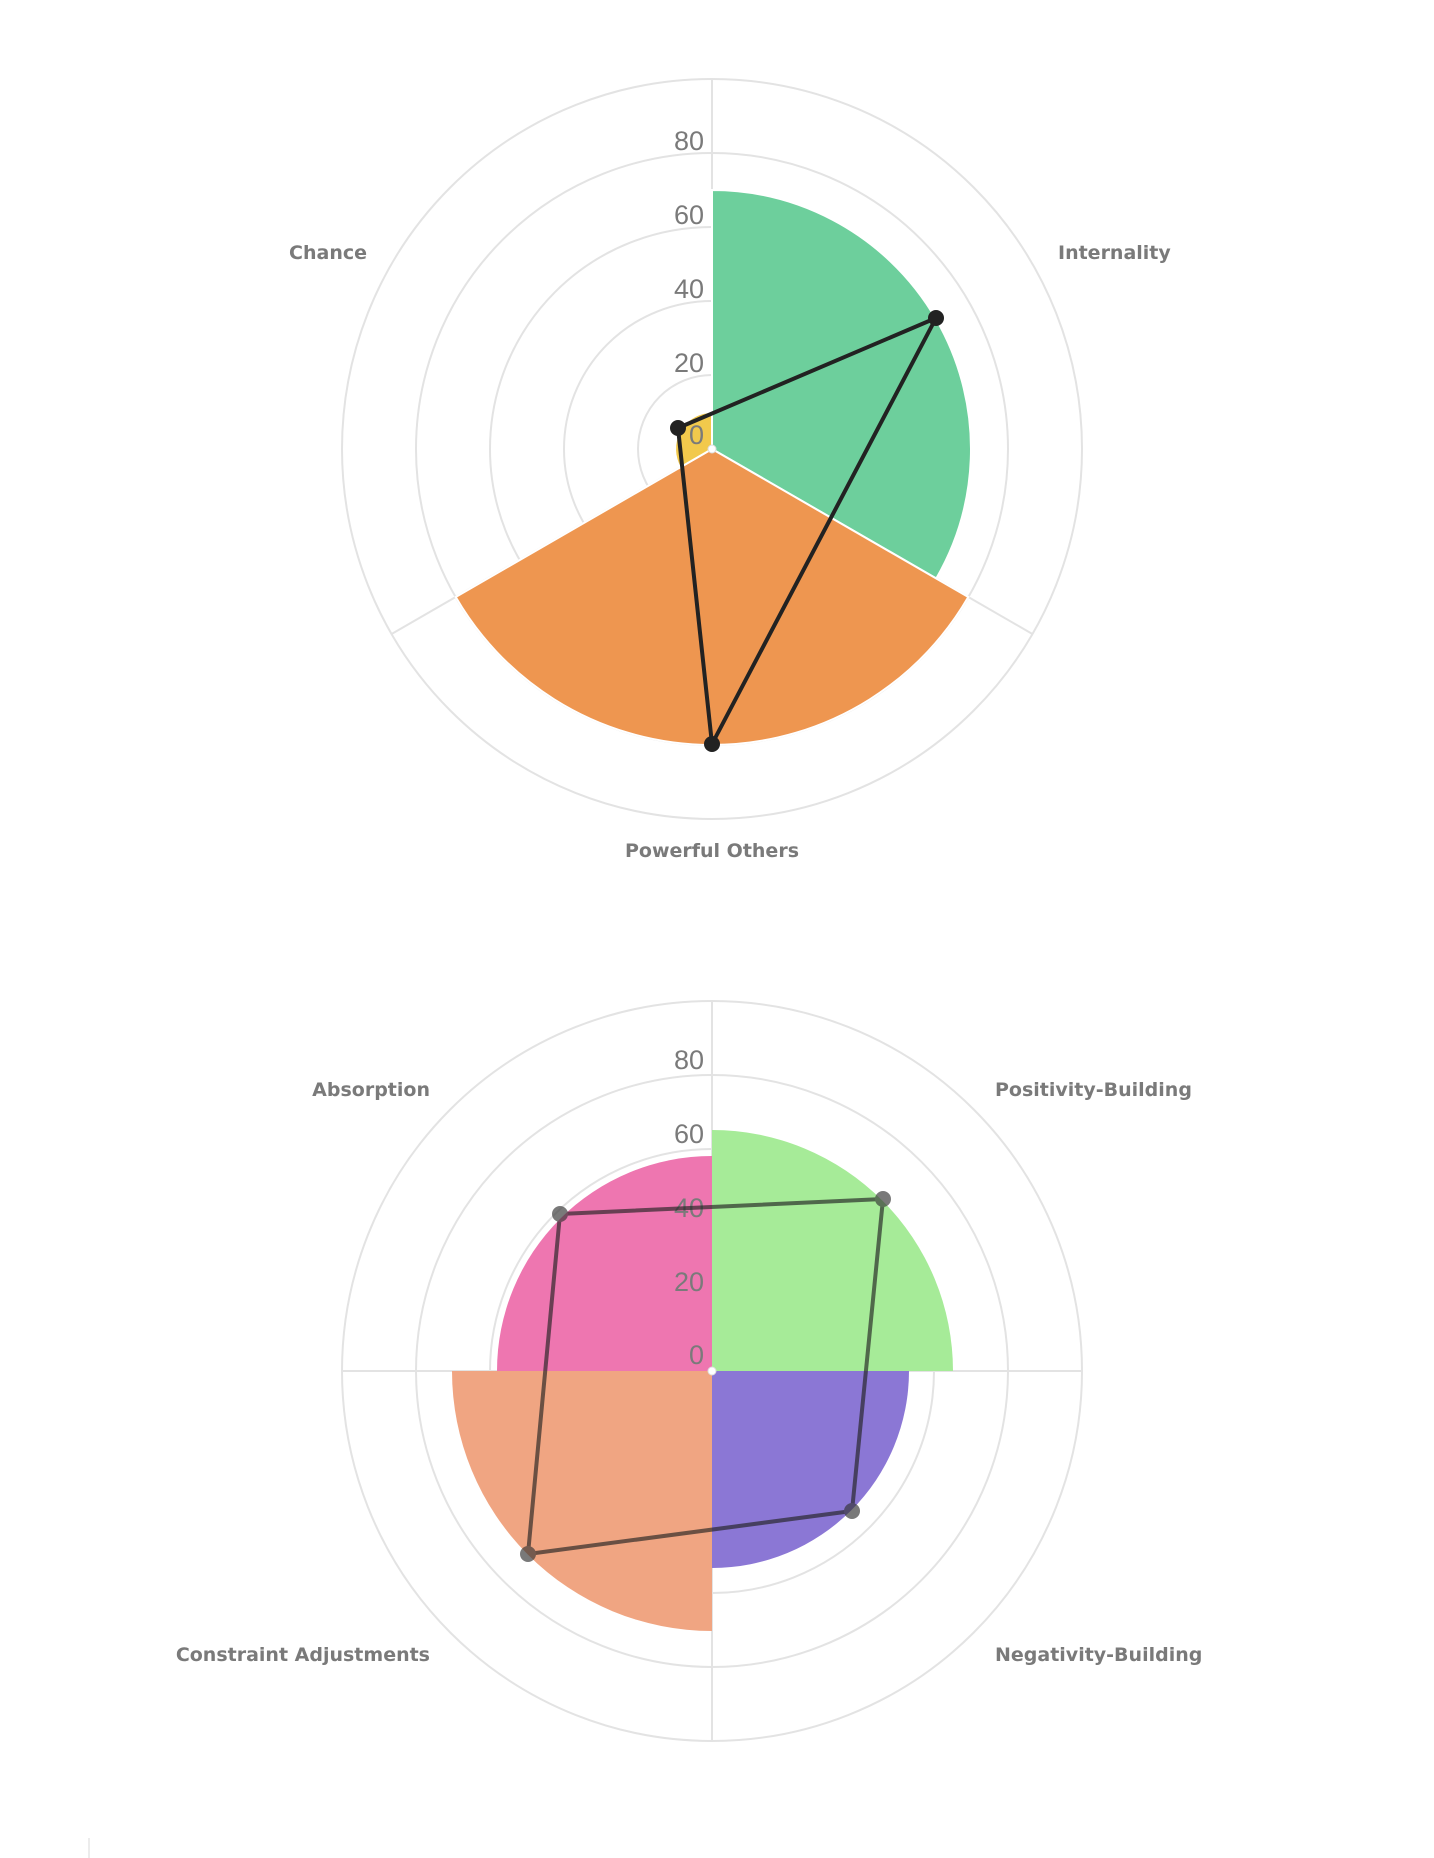 This screenshot has width=1434, height=1858. Describe the element at coordinates (1114, 253) in the screenshot. I see `label-internality: Internality` at that location.